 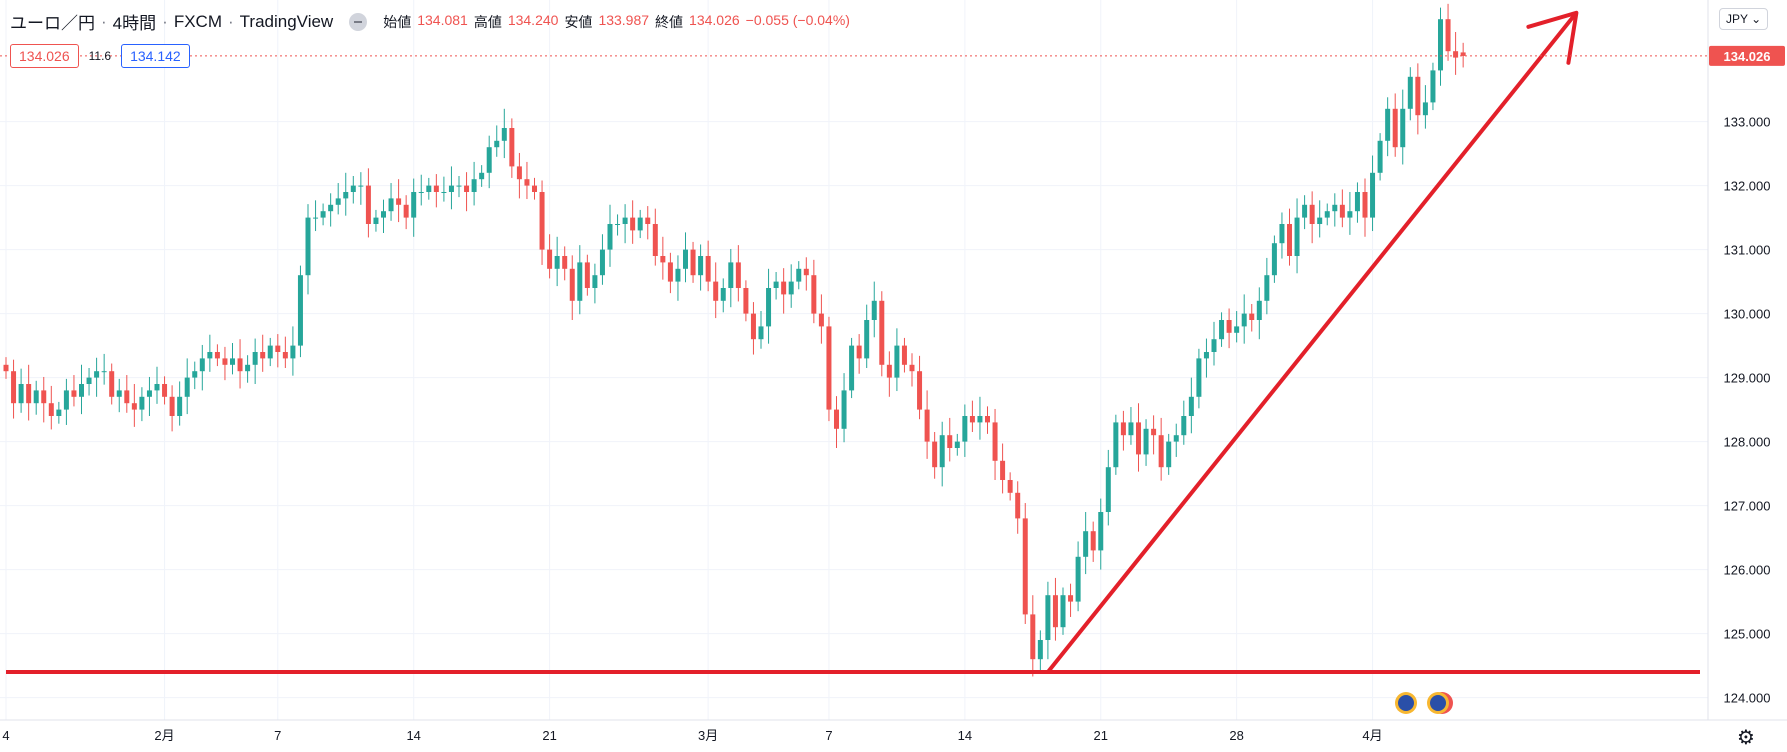 What do you see at coordinates (1747, 56) in the screenshot?
I see `last-price-label: 134.026` at bounding box center [1747, 56].